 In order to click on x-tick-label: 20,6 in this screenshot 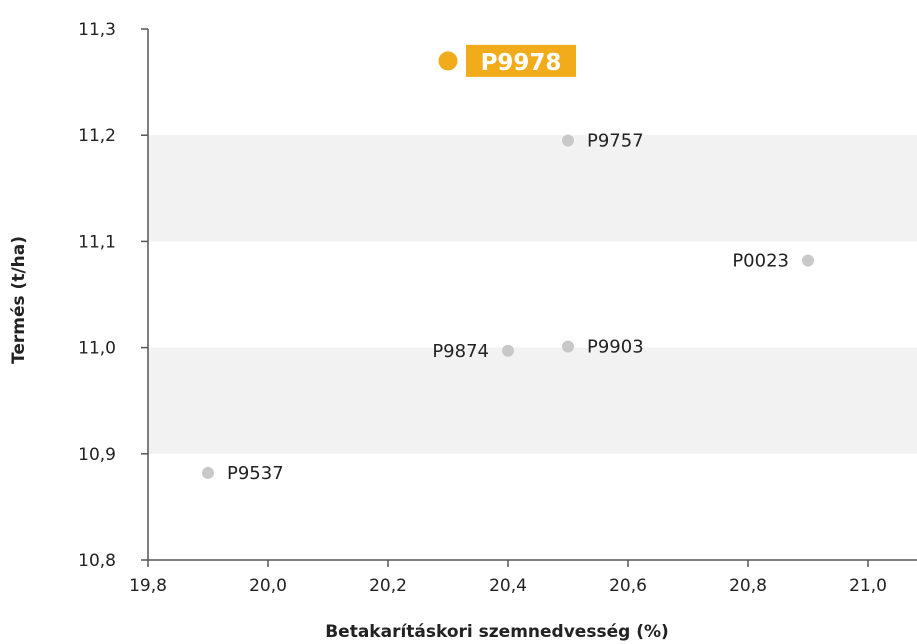, I will do `click(628, 586)`.